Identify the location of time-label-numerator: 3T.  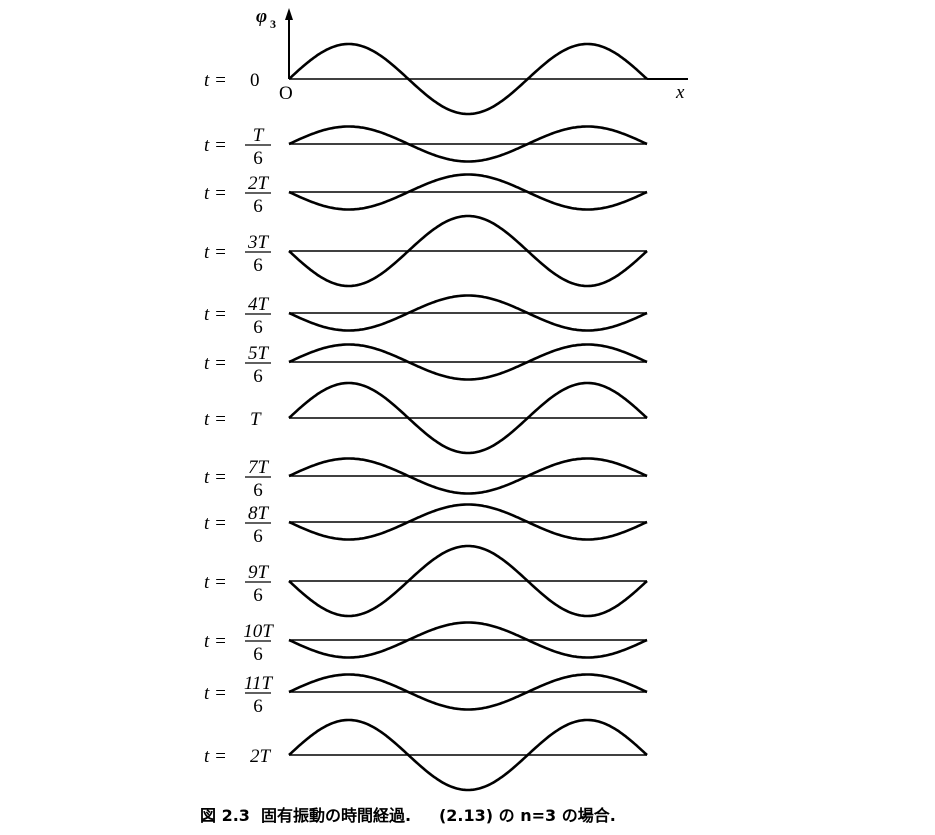
(258, 242).